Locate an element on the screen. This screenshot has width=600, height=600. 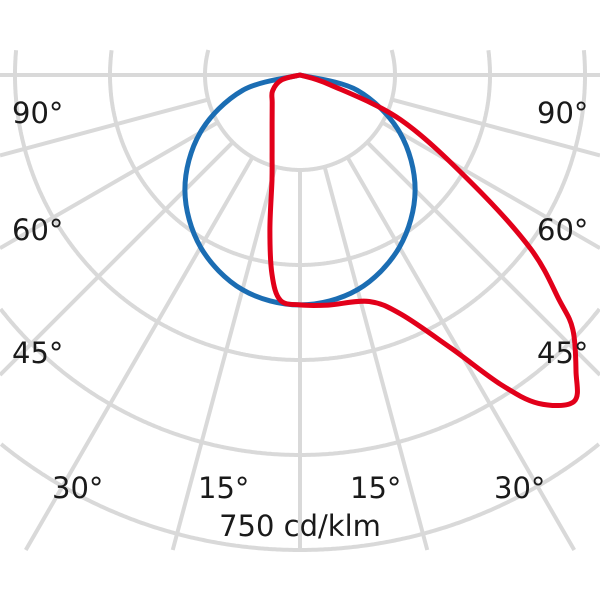
label-left-45: 45° is located at coordinates (37, 353).